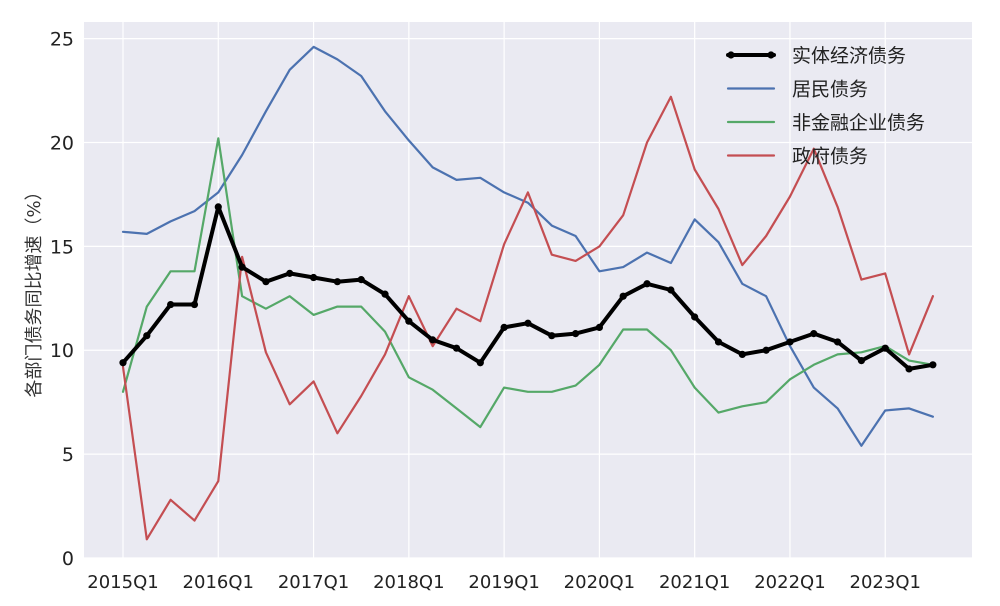  Describe the element at coordinates (408, 582) in the screenshot. I see `x-tick-label: 2018Q1` at that location.